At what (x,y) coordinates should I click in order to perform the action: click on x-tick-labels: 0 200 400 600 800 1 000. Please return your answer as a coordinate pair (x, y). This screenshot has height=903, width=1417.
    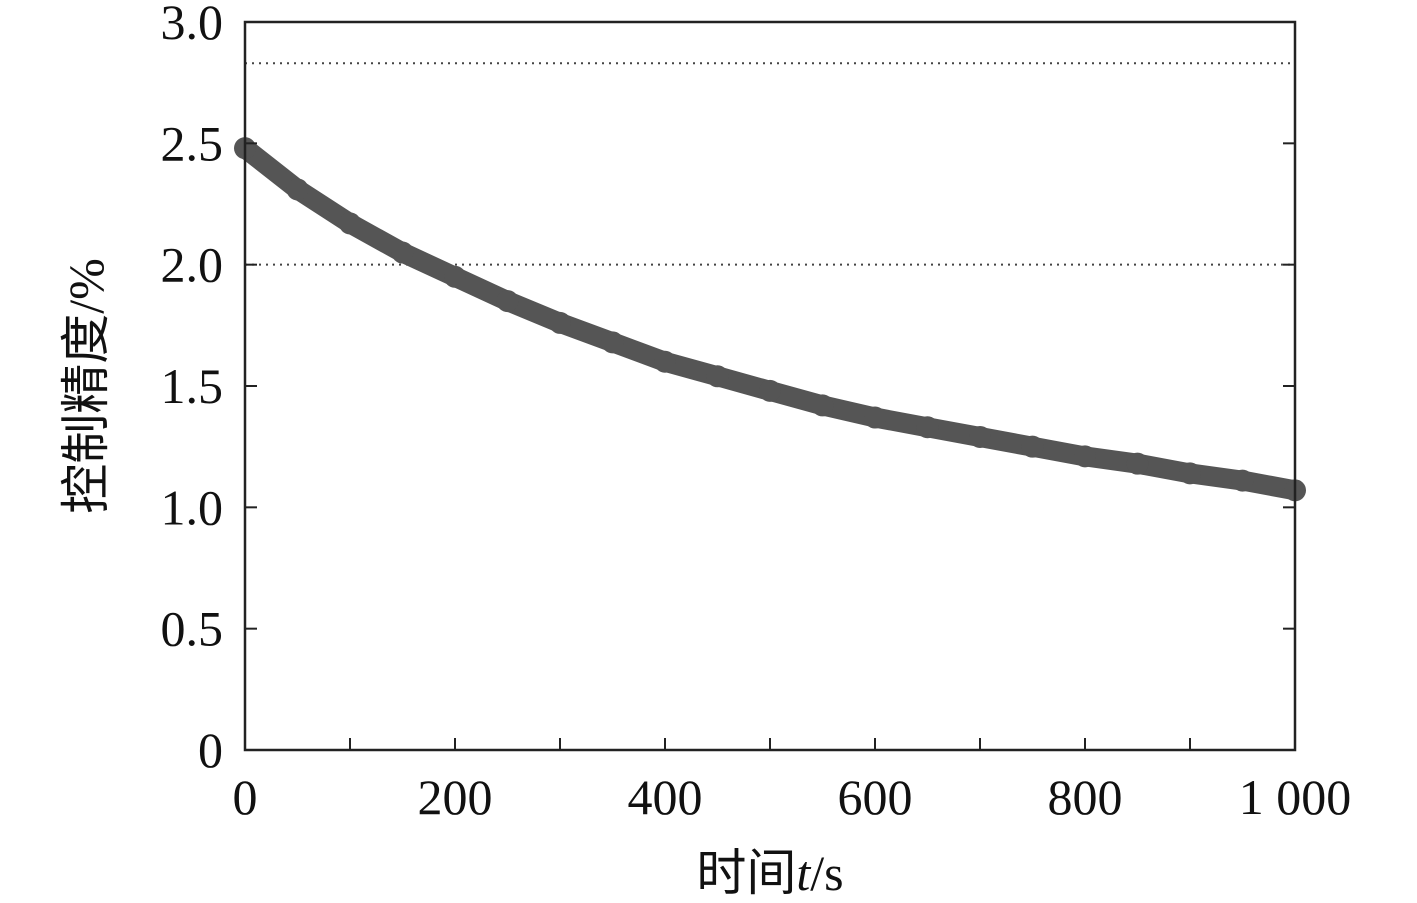
    Looking at the image, I should click on (792, 797).